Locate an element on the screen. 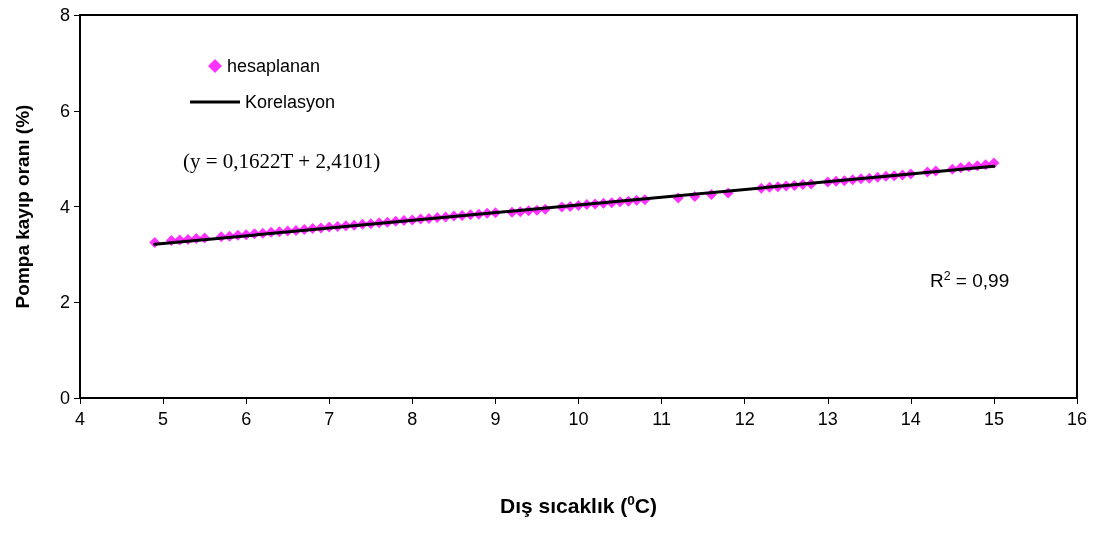 This screenshot has width=1102, height=541. x-tick-label: 16 is located at coordinates (1077, 419).